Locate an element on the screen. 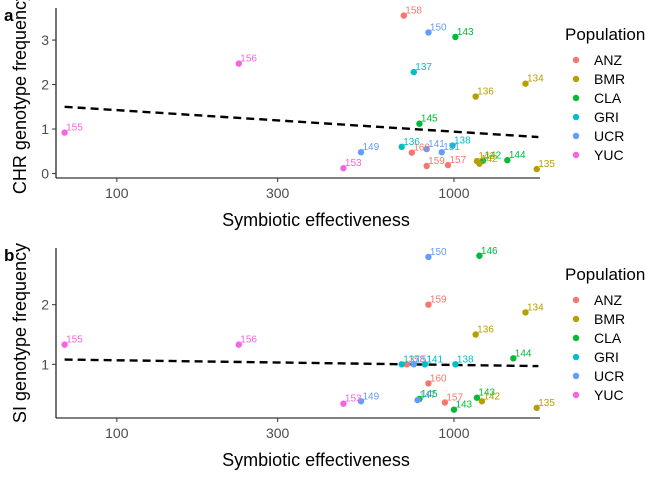 This screenshot has height=480, width=672. data-point-label: 141 is located at coordinates (436, 144).